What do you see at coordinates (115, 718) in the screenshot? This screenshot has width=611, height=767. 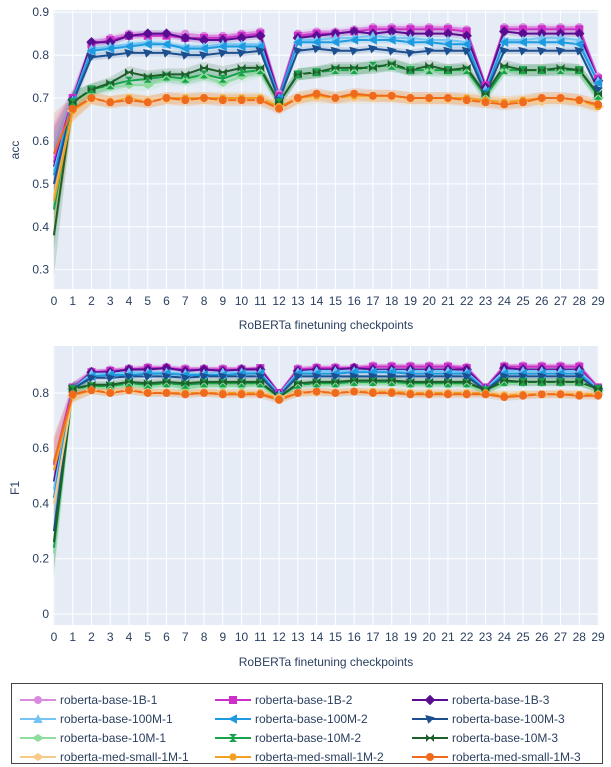 I see `legend-item: roberta-base-100M-1` at bounding box center [115, 718].